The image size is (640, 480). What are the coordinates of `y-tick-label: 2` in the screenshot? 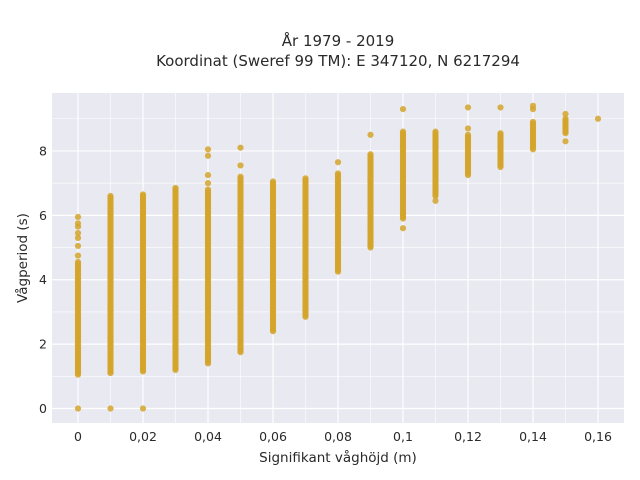 It's located at (43, 344).